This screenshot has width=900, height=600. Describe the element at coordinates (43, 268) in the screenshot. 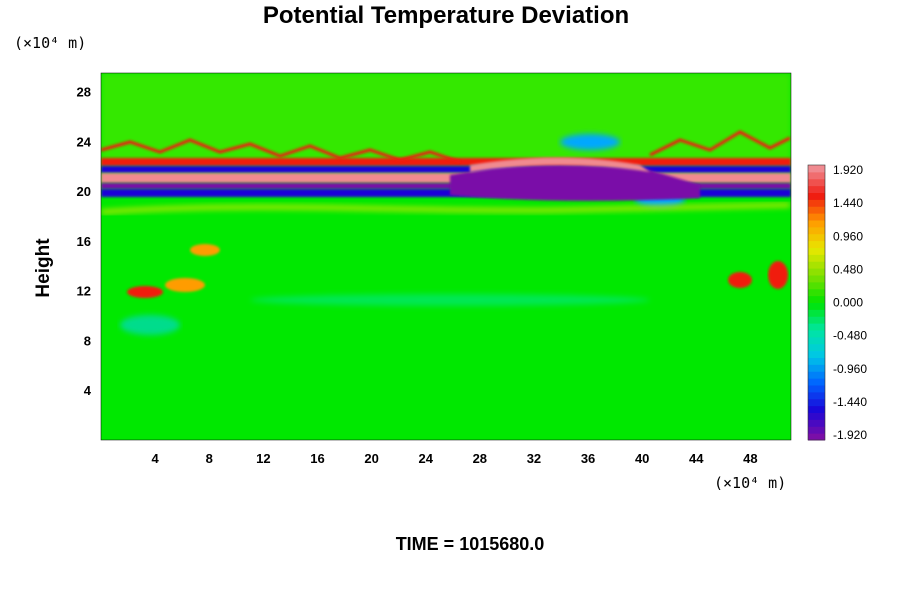

I see `y-axis-label: Height` at that location.